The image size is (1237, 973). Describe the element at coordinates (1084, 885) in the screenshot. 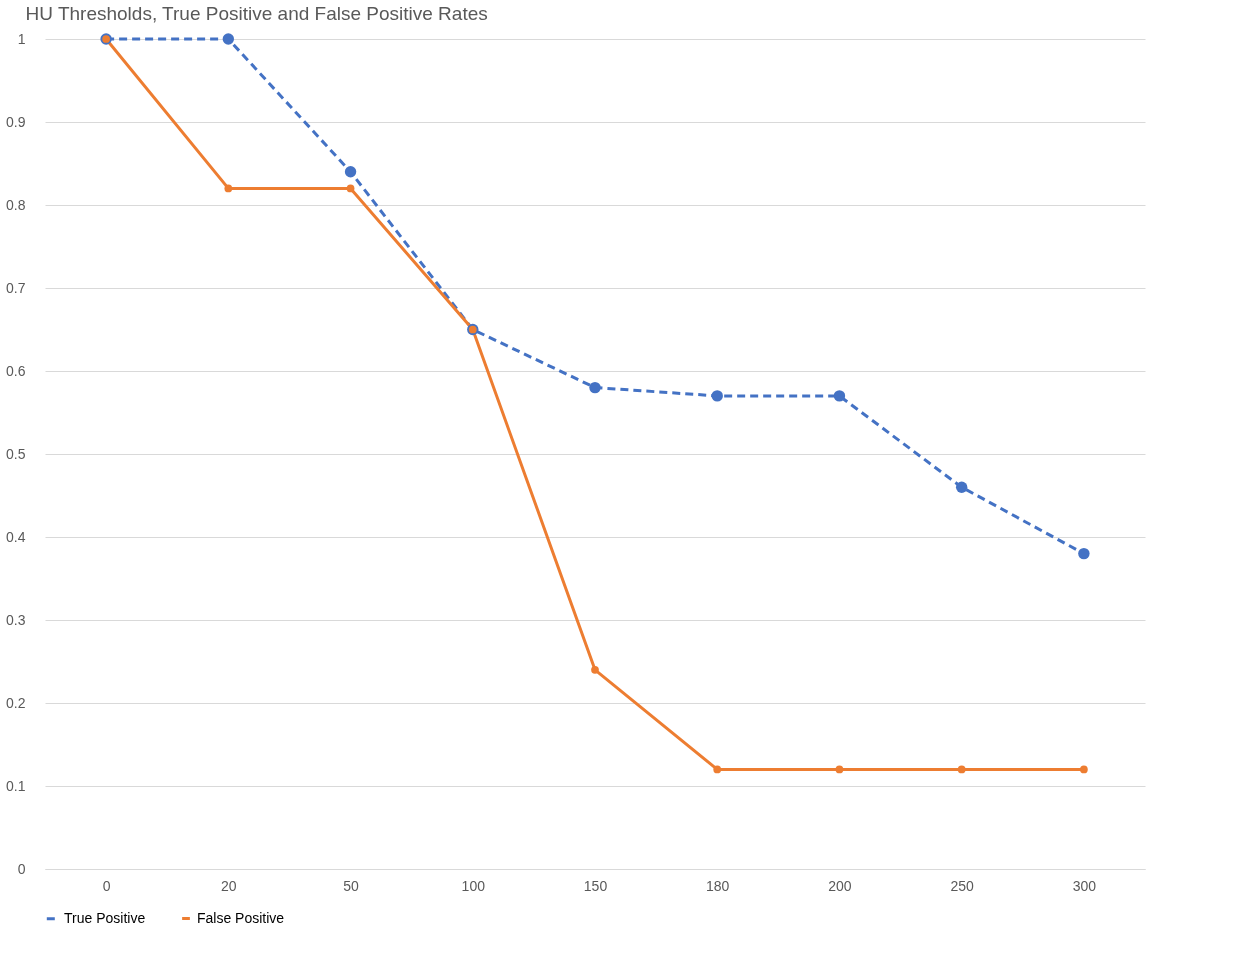

I see `x-tick-label: 300` at that location.